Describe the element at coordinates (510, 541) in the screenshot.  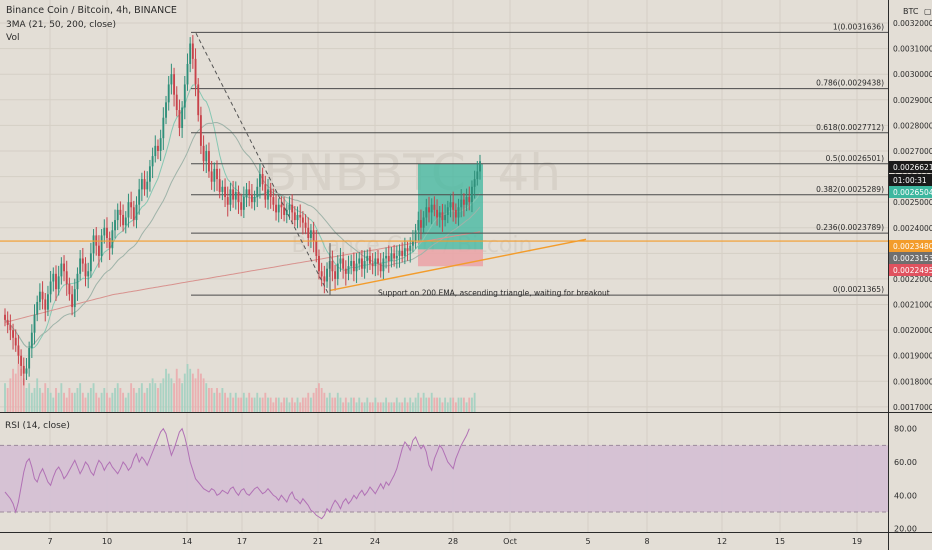
I see `time-tick-label: Oct` at that location.